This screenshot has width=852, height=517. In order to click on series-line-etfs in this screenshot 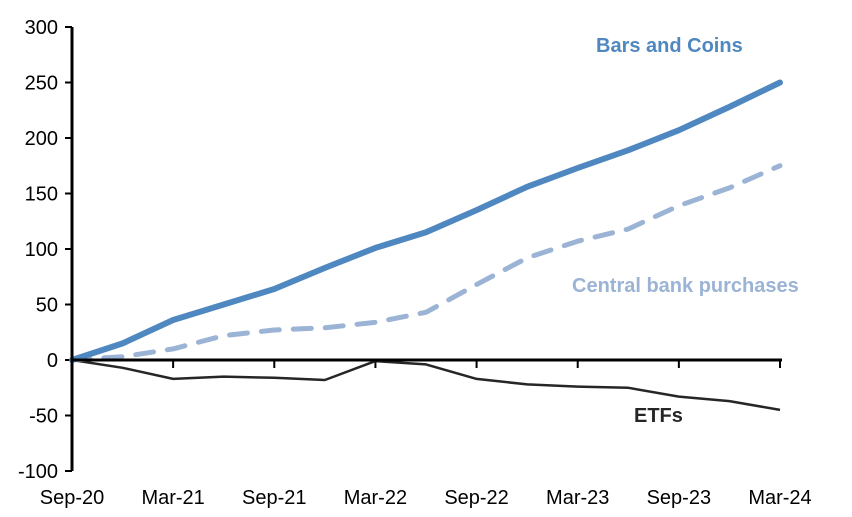, I will do `click(426, 385)`.